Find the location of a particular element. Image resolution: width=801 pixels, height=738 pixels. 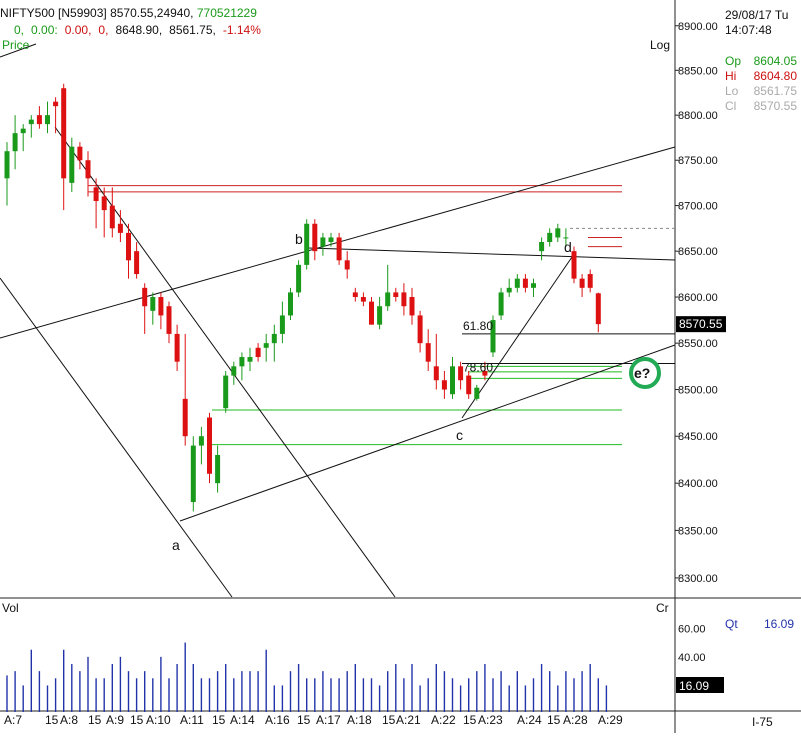

y-tick-label: 8400.00 is located at coordinates (698, 484).